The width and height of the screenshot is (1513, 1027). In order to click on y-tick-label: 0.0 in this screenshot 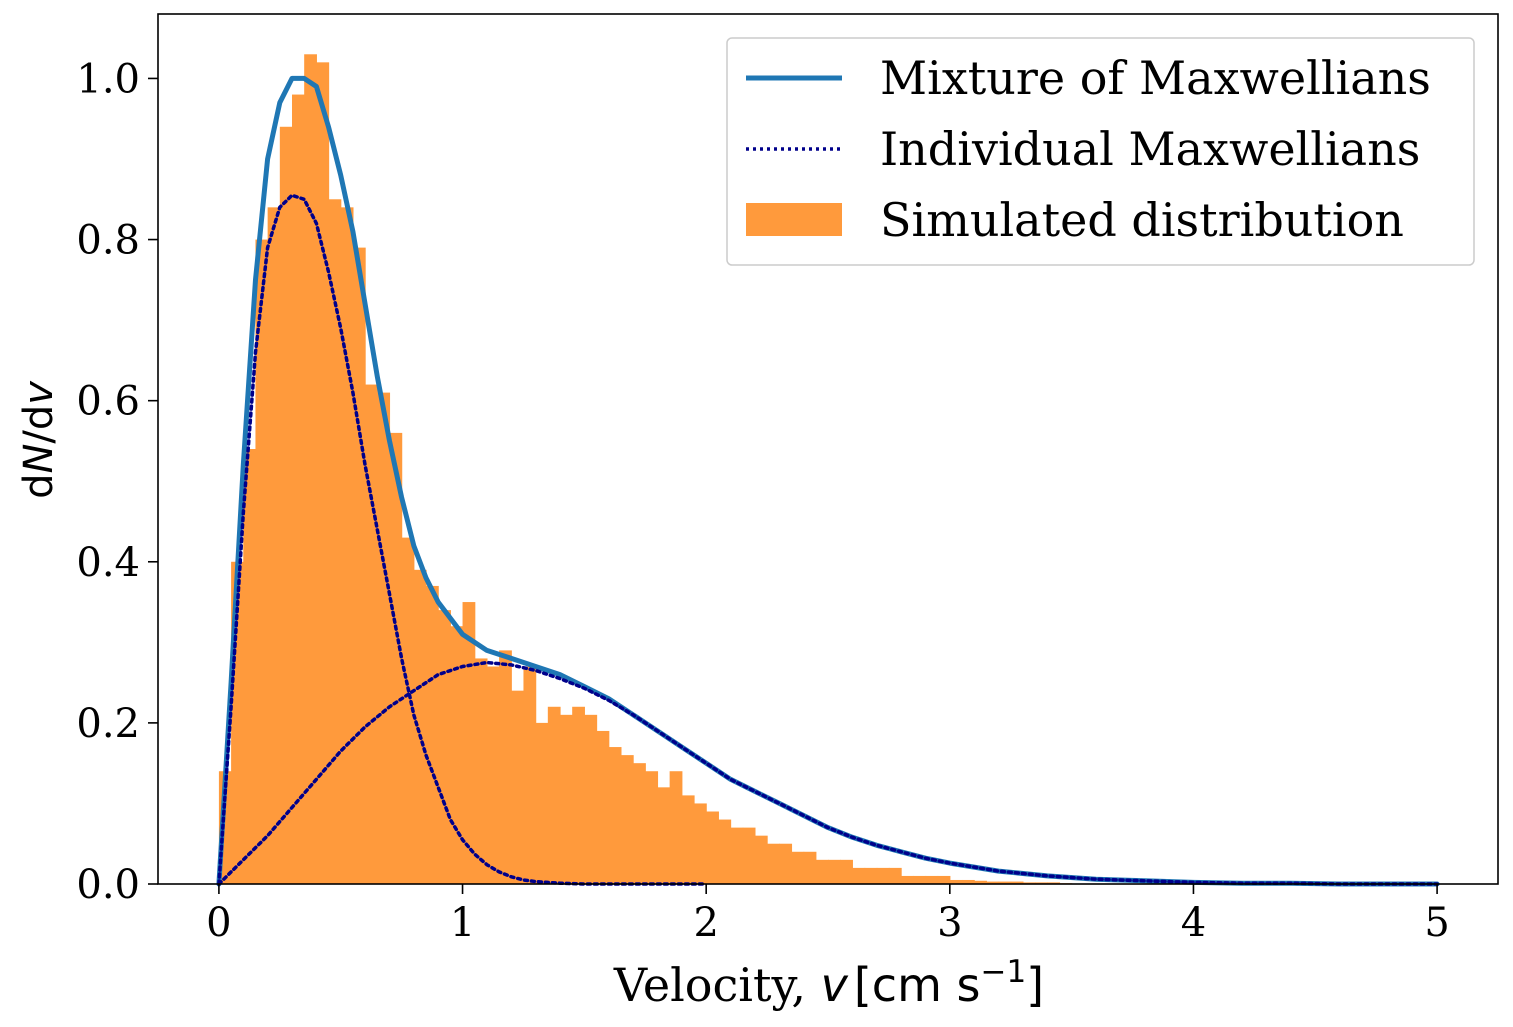, I will do `click(108, 885)`.